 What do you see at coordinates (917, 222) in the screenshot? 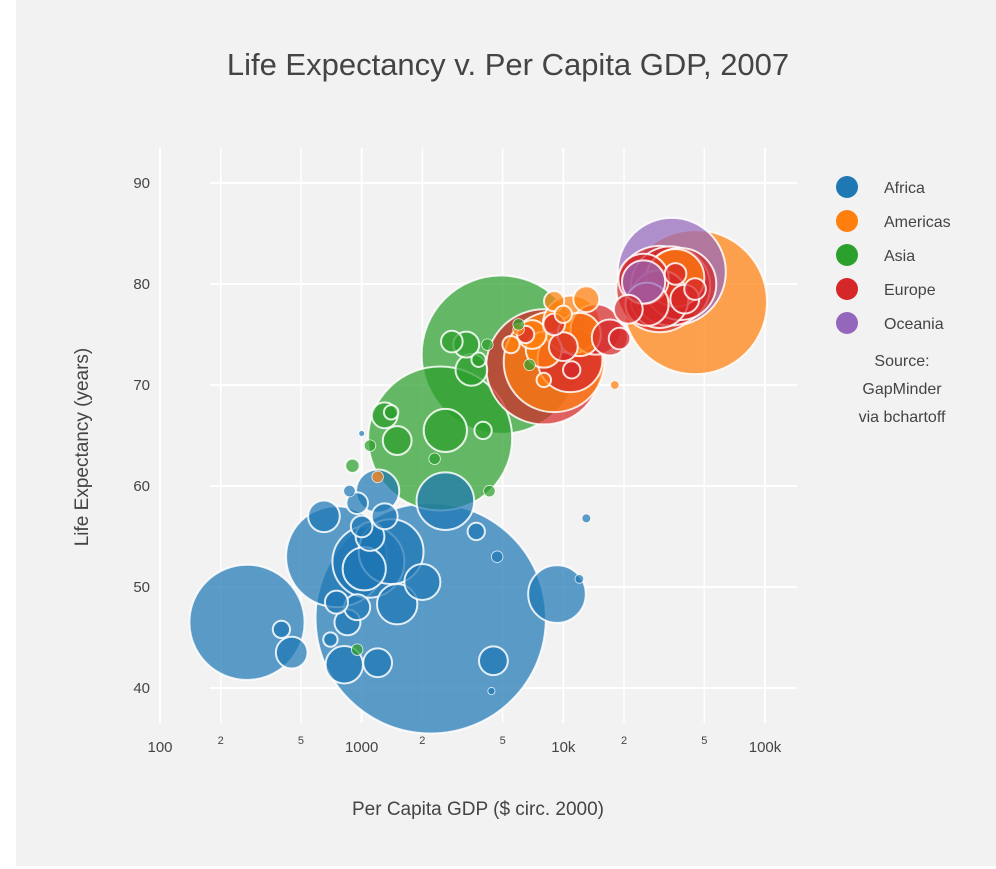
I see `legend-label-americas: Americas` at bounding box center [917, 222].